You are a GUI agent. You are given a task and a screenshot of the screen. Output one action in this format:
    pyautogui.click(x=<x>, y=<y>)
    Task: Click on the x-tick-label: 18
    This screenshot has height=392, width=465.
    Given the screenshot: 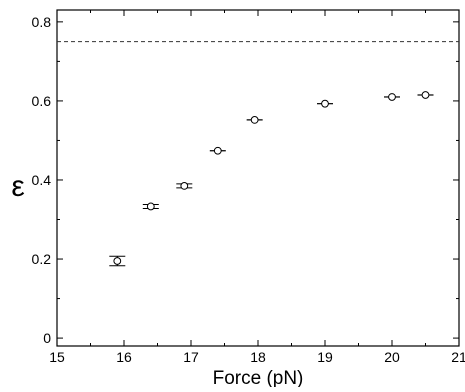 What is the action you would take?
    pyautogui.click(x=258, y=357)
    